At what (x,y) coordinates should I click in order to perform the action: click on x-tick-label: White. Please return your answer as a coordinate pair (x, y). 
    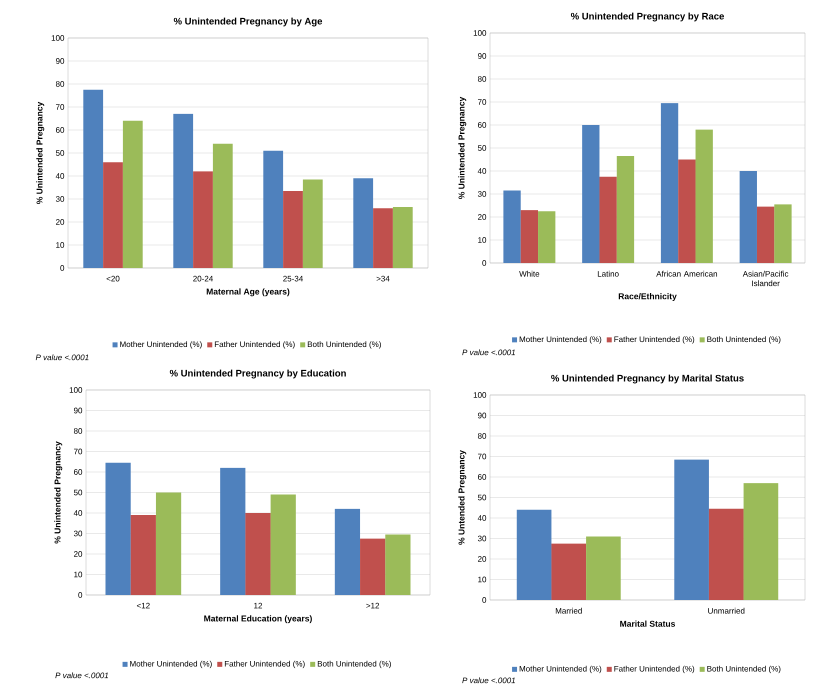
    Looking at the image, I should click on (529, 273).